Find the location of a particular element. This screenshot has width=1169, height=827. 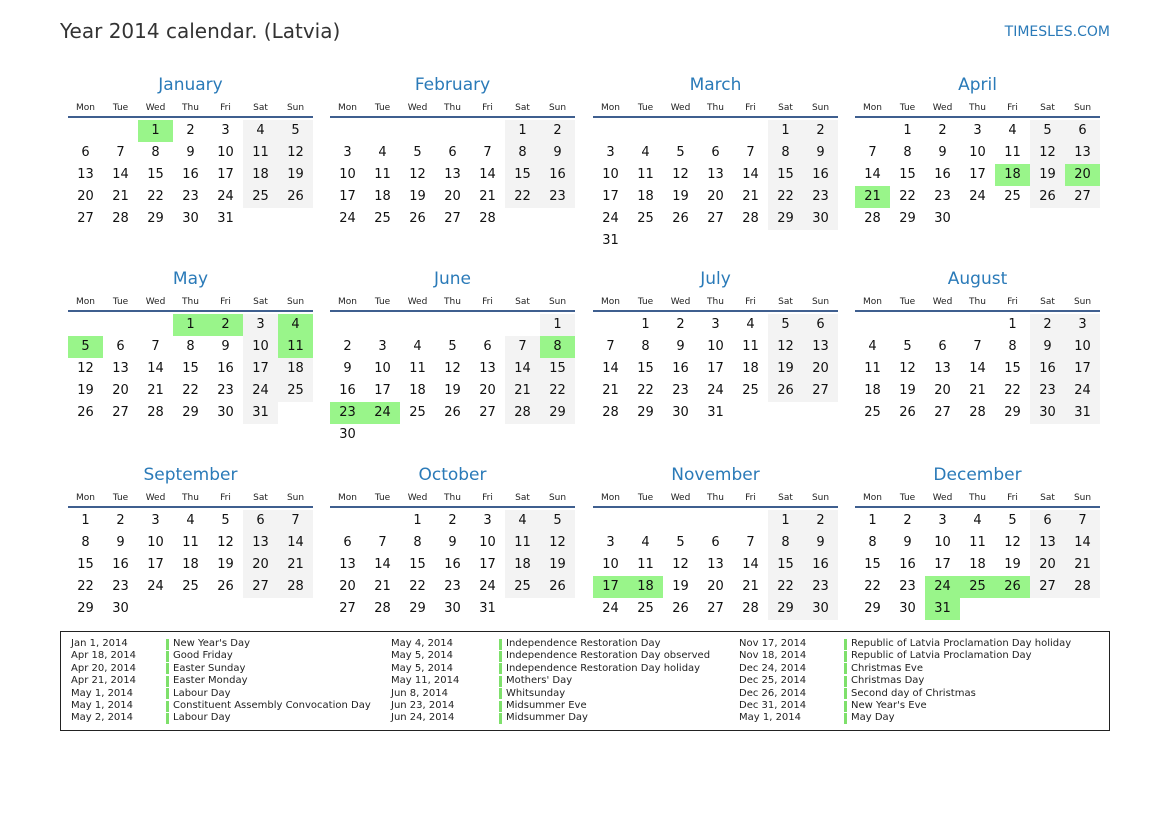

day-cell: 5 is located at coordinates (225, 520).